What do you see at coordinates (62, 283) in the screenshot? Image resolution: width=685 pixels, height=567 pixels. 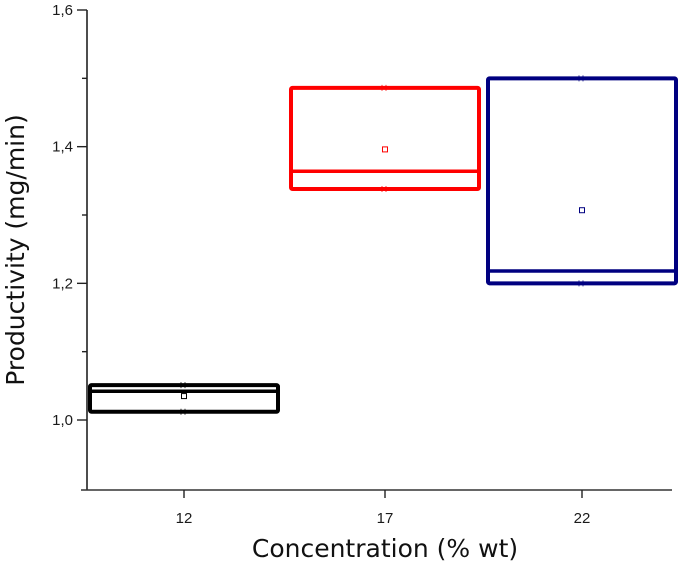 I see `y-tick-label: 1,2` at bounding box center [62, 283].